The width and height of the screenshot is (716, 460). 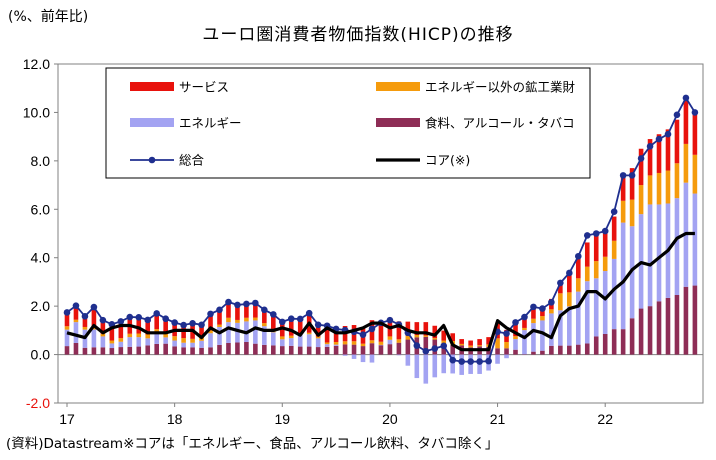 I want to click on y-tick-label: 2.0, so click(x=41, y=306).